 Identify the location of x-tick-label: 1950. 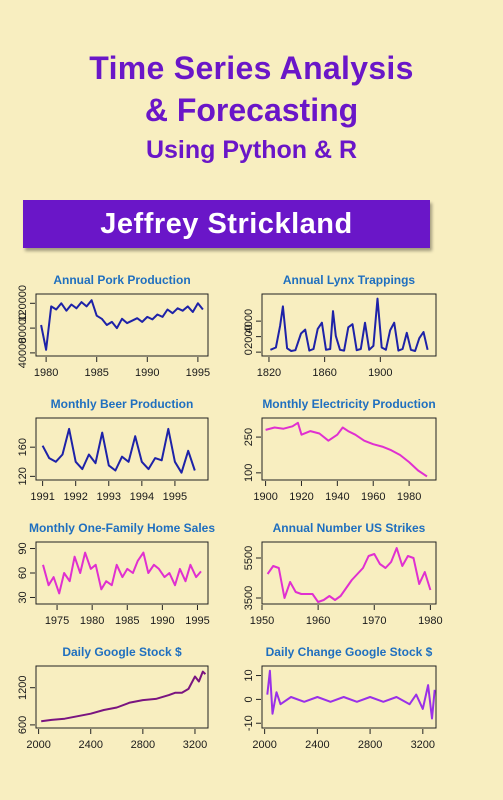
(262, 621).